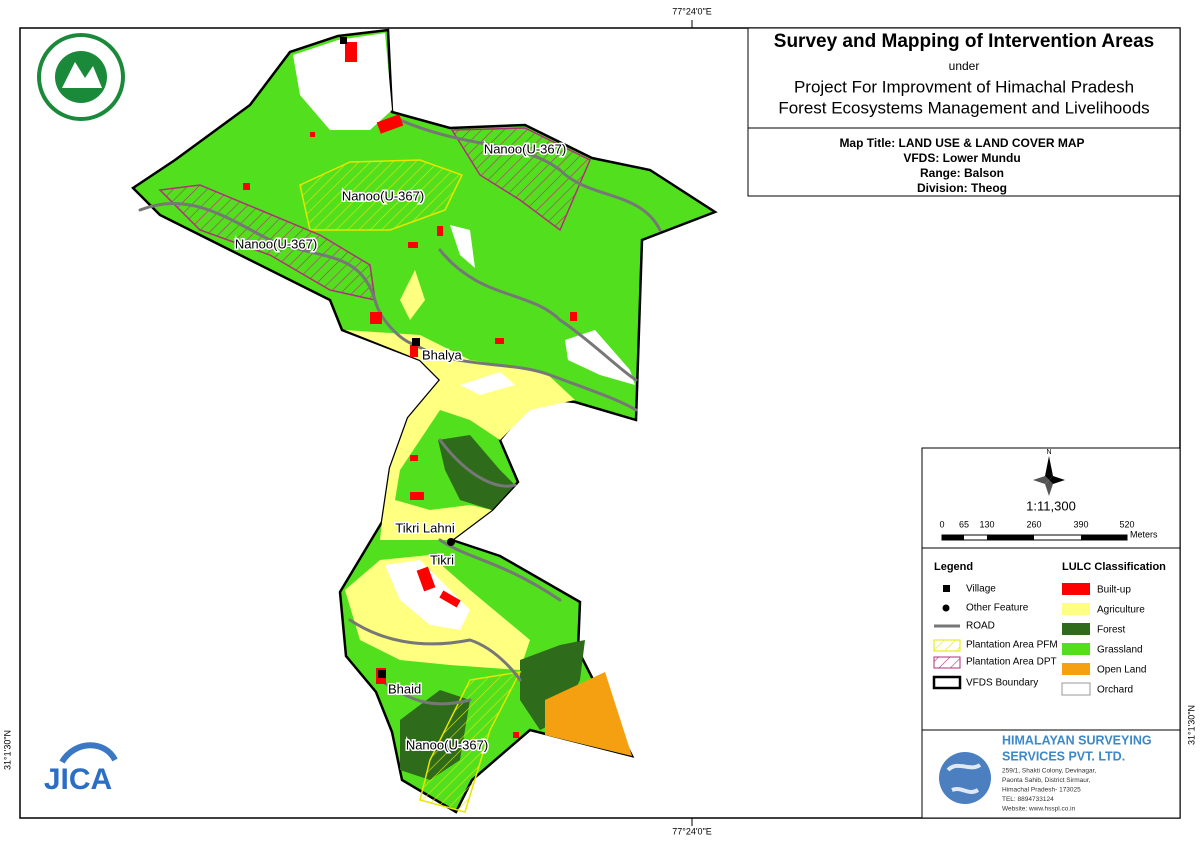 The image size is (1200, 853). Describe the element at coordinates (964, 524) in the screenshot. I see `scale-tick-label: 65` at that location.